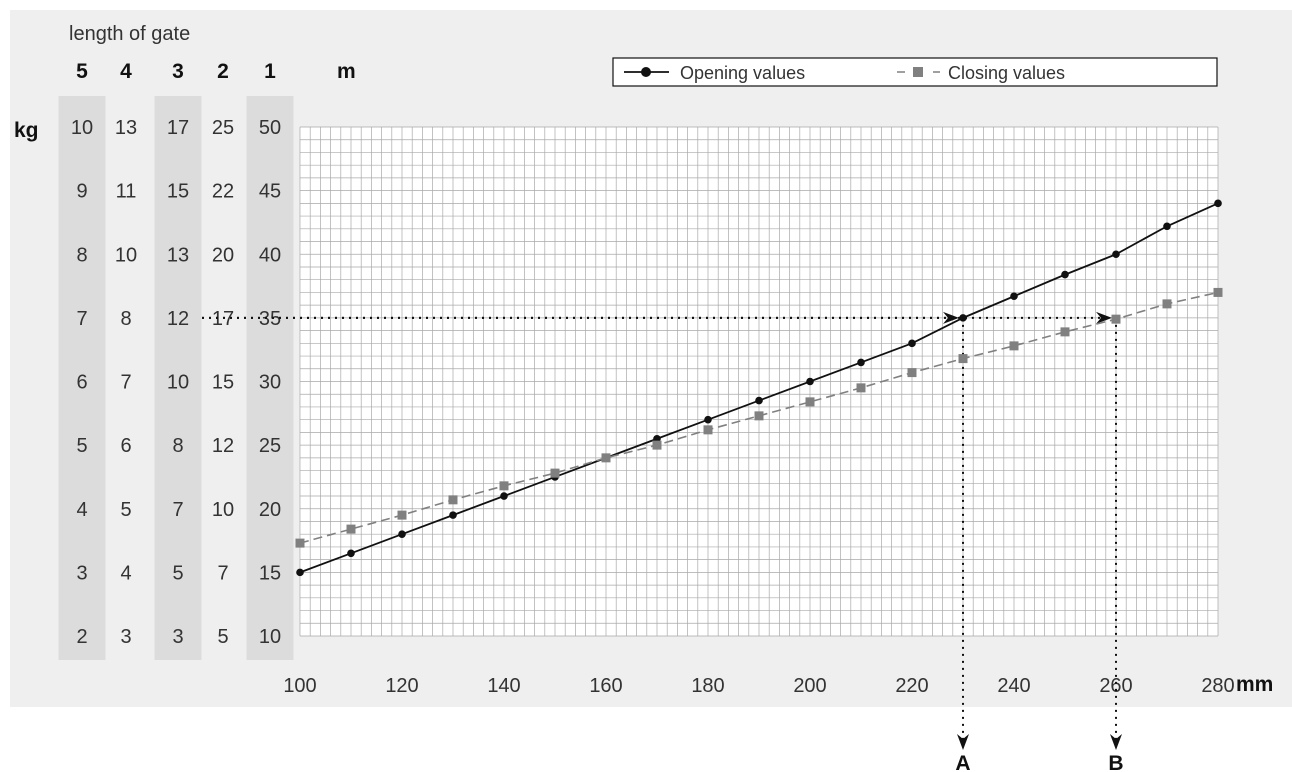 This screenshot has height=772, width=1292. I want to click on legend-label-opening: Opening values, so click(742, 73).